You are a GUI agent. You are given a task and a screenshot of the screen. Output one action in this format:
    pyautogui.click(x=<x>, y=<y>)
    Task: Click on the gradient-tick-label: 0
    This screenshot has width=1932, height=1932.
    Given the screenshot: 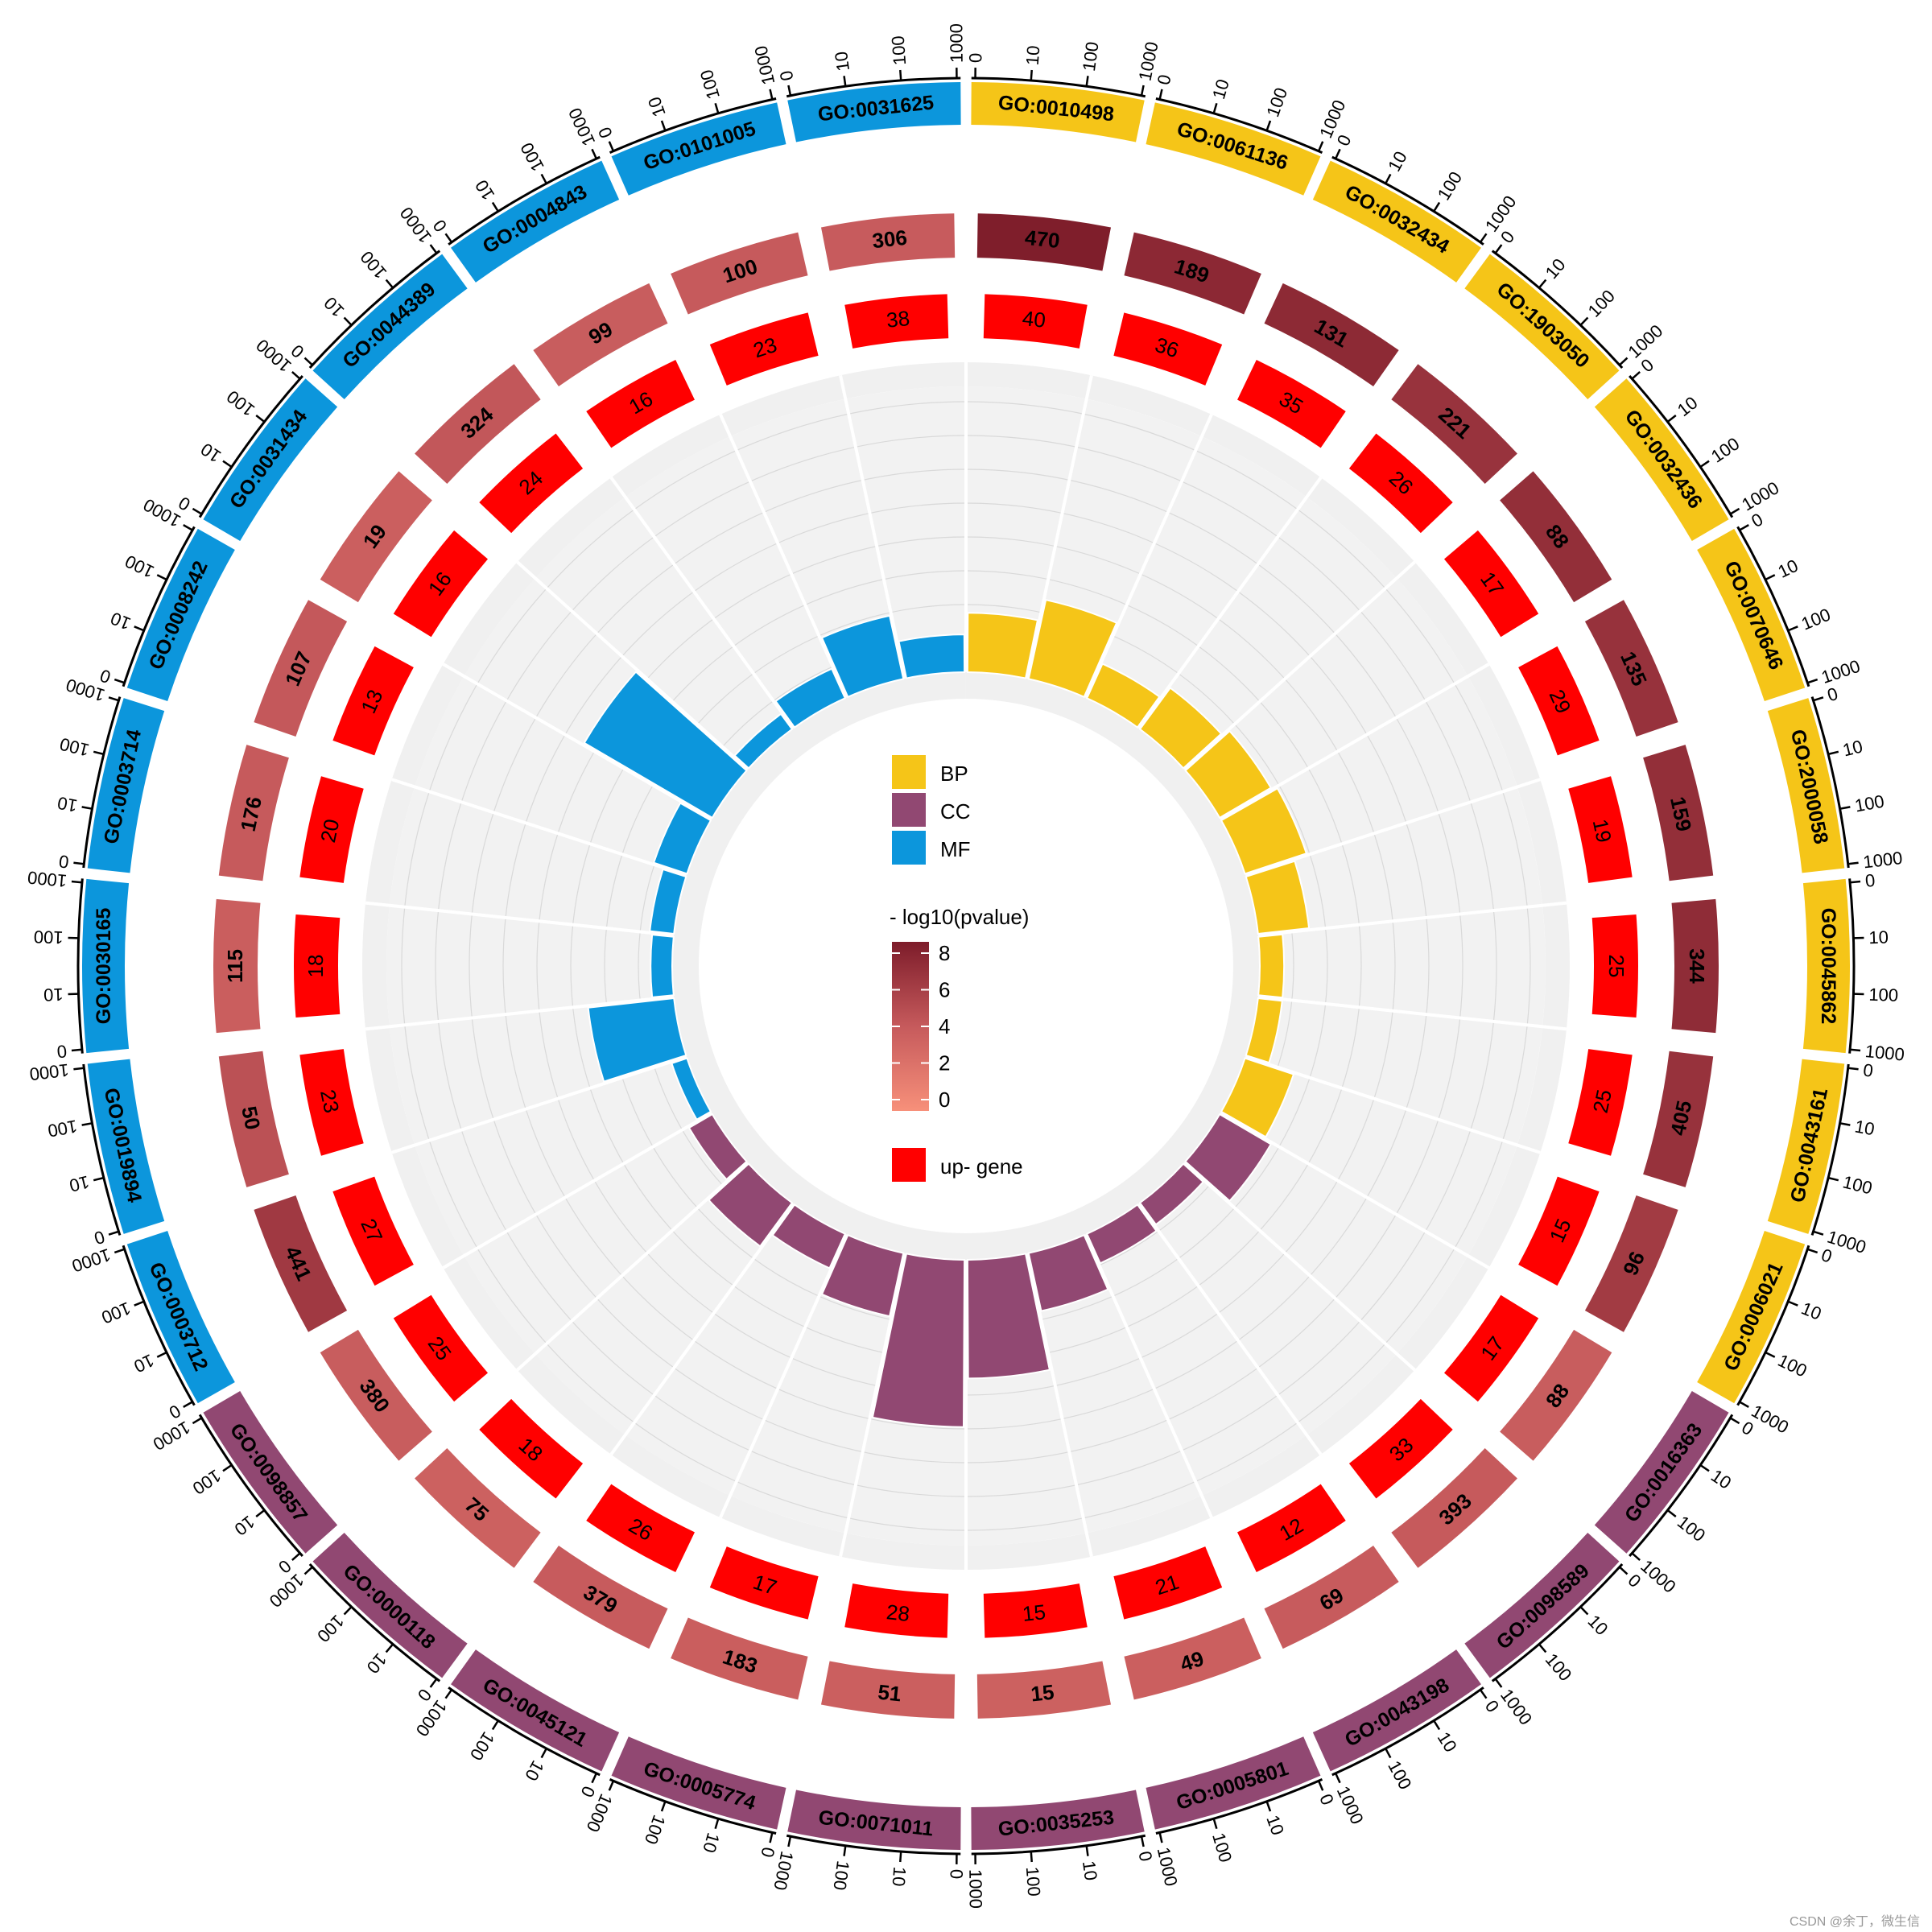 What is the action you would take?
    pyautogui.click(x=944, y=1100)
    